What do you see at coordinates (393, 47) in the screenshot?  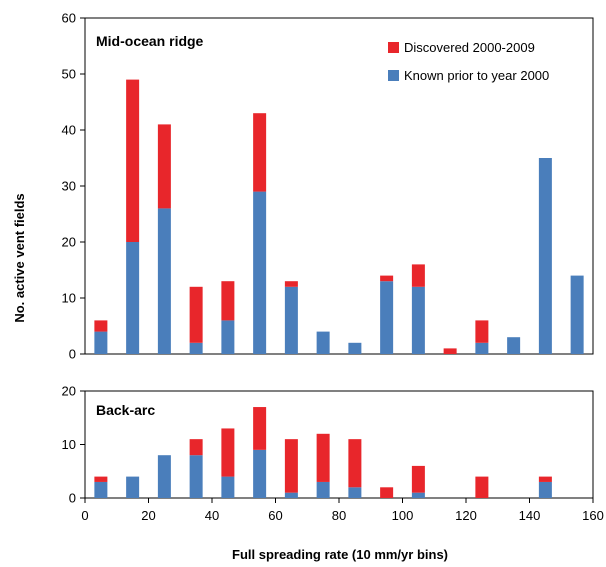 I see `legend-swatch-discovered` at bounding box center [393, 47].